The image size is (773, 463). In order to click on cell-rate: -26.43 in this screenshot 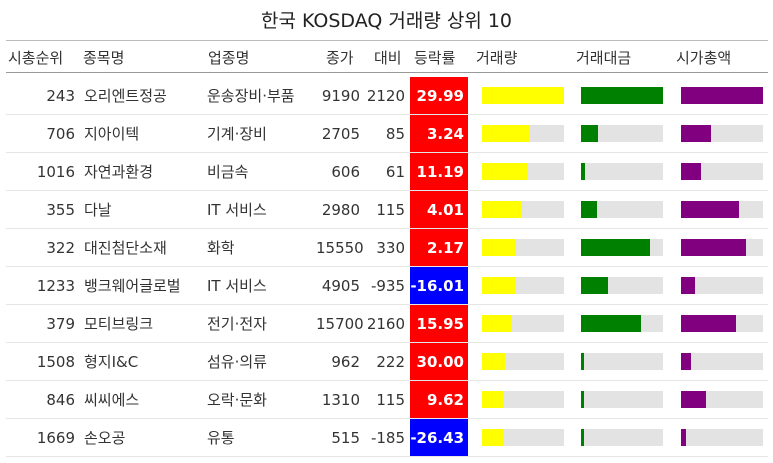, I will do `click(439, 438)`.